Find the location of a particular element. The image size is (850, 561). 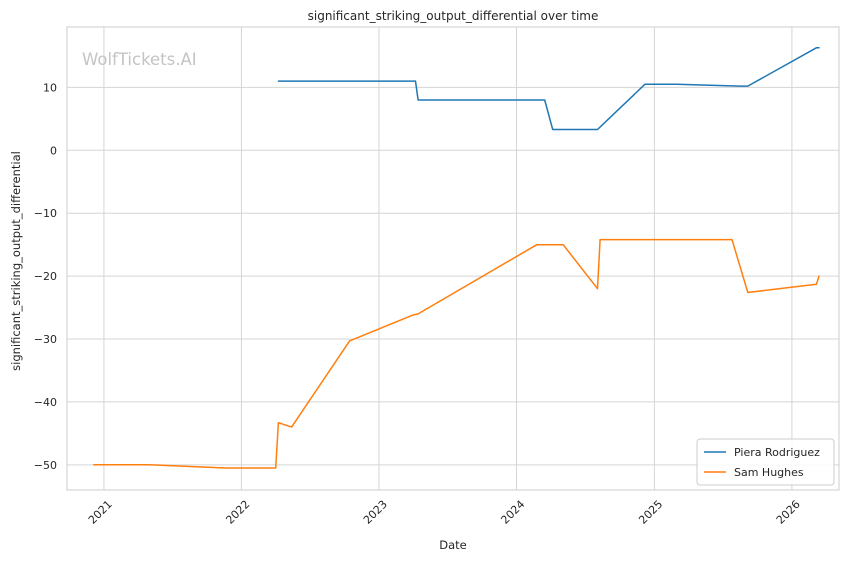

legend-label-sam-hughes: Sam Hughes is located at coordinates (769, 472).